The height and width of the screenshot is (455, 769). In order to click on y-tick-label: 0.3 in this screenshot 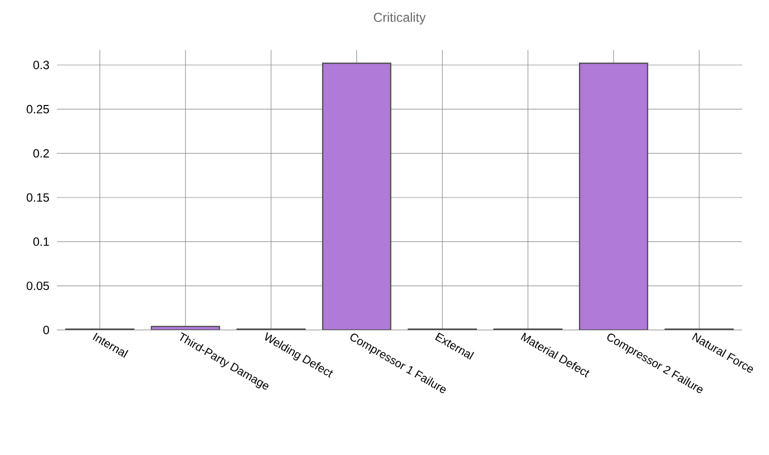, I will do `click(41, 65)`.